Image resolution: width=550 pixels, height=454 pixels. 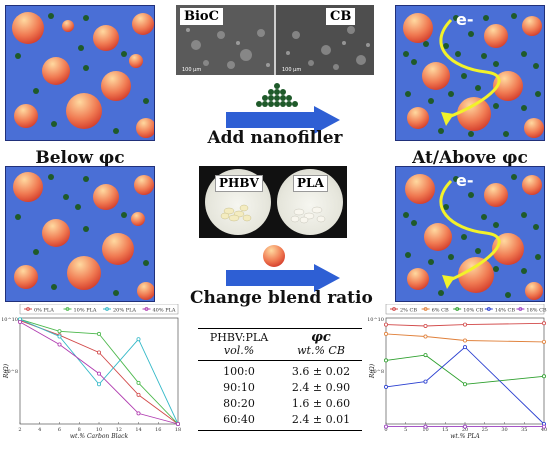 I want to click on table-row: 80:20 1.6 ± 0.60, so click(x=287, y=403).